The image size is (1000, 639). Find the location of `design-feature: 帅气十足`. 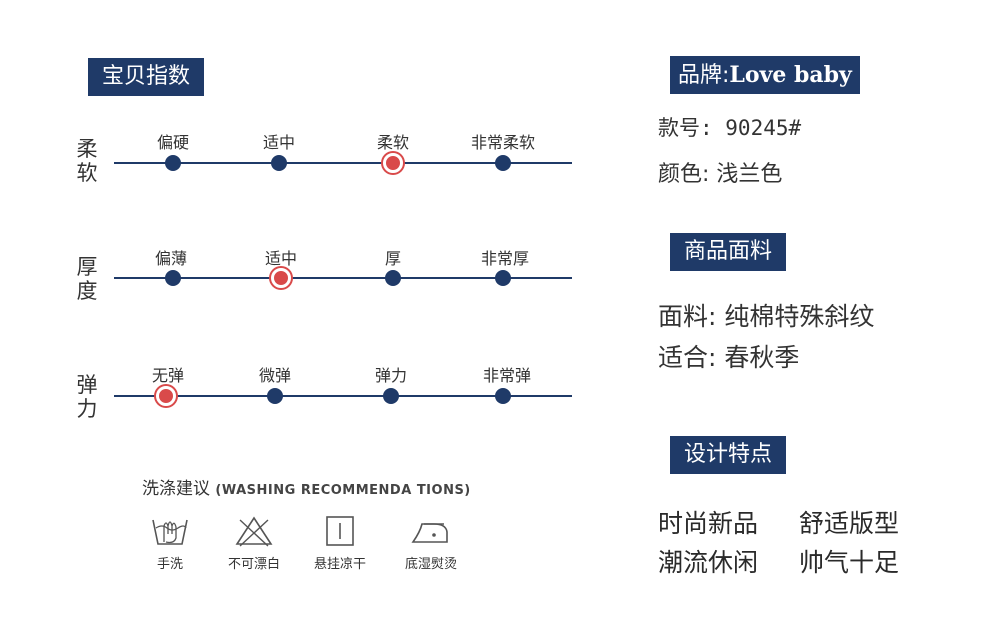

design-feature: 帅气十足 is located at coordinates (849, 562).